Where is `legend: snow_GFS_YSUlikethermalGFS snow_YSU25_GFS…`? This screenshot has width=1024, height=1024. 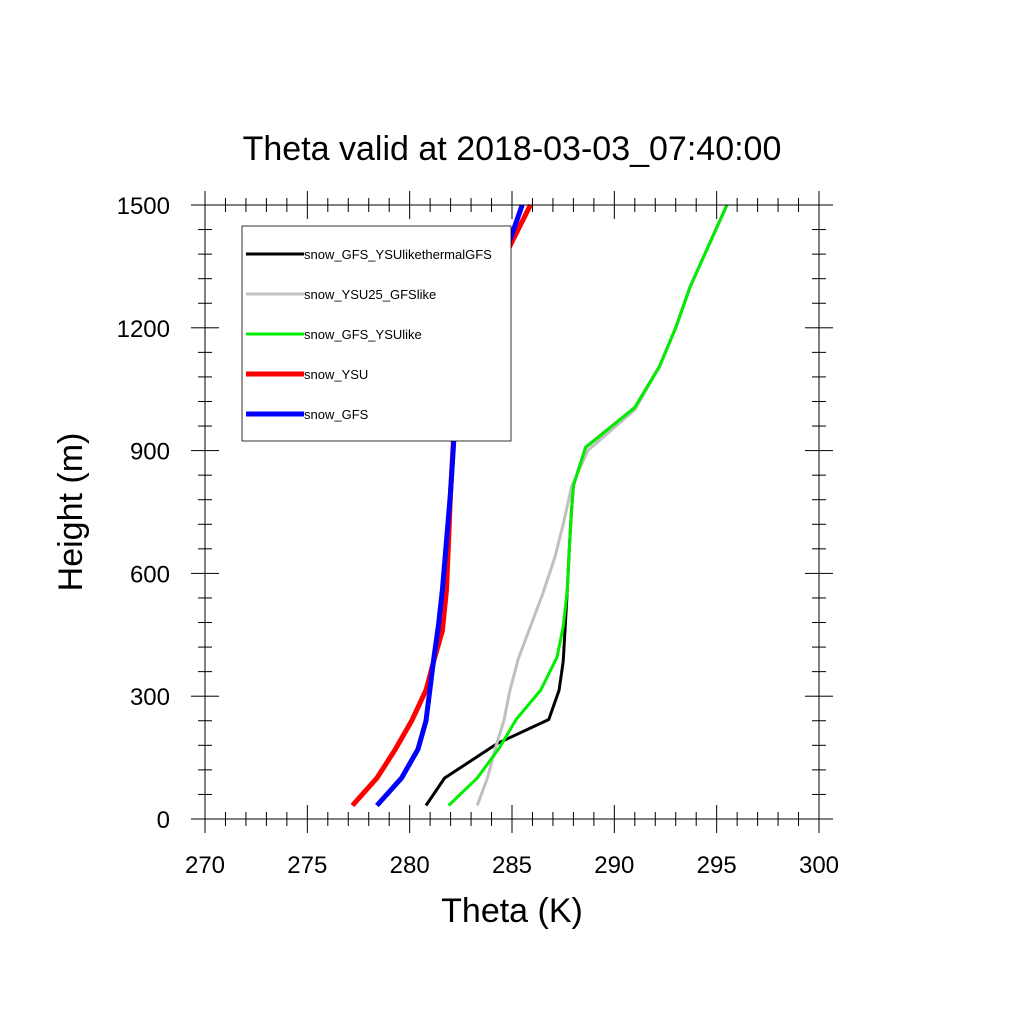
legend: snow_GFS_YSUlikethermalGFS snow_YSU25_GFS… is located at coordinates (376, 333).